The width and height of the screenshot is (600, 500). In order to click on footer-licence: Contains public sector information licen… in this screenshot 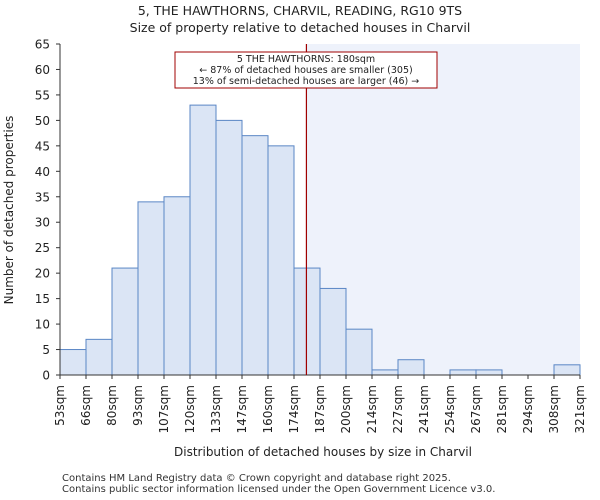, I will do `click(279, 489)`.